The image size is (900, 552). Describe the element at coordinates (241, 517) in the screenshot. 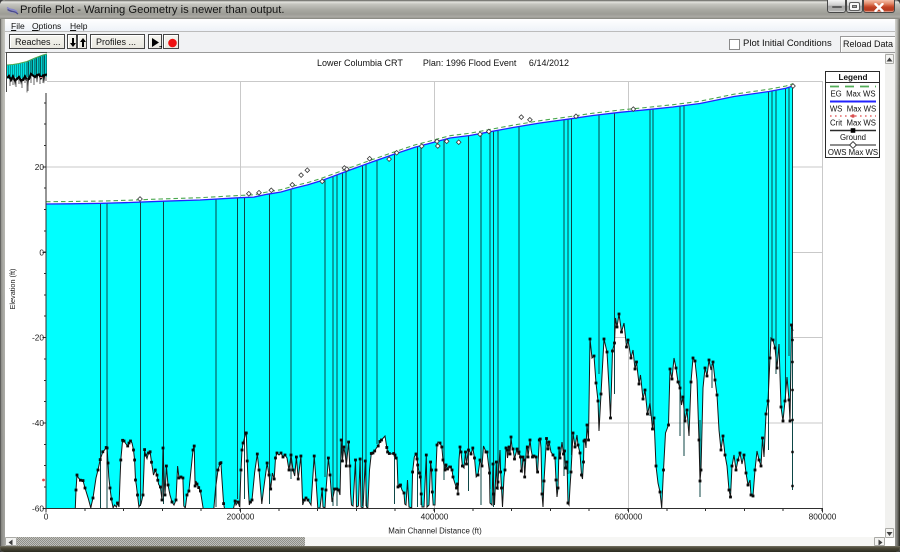

I see `svg-text: 200000` at that location.